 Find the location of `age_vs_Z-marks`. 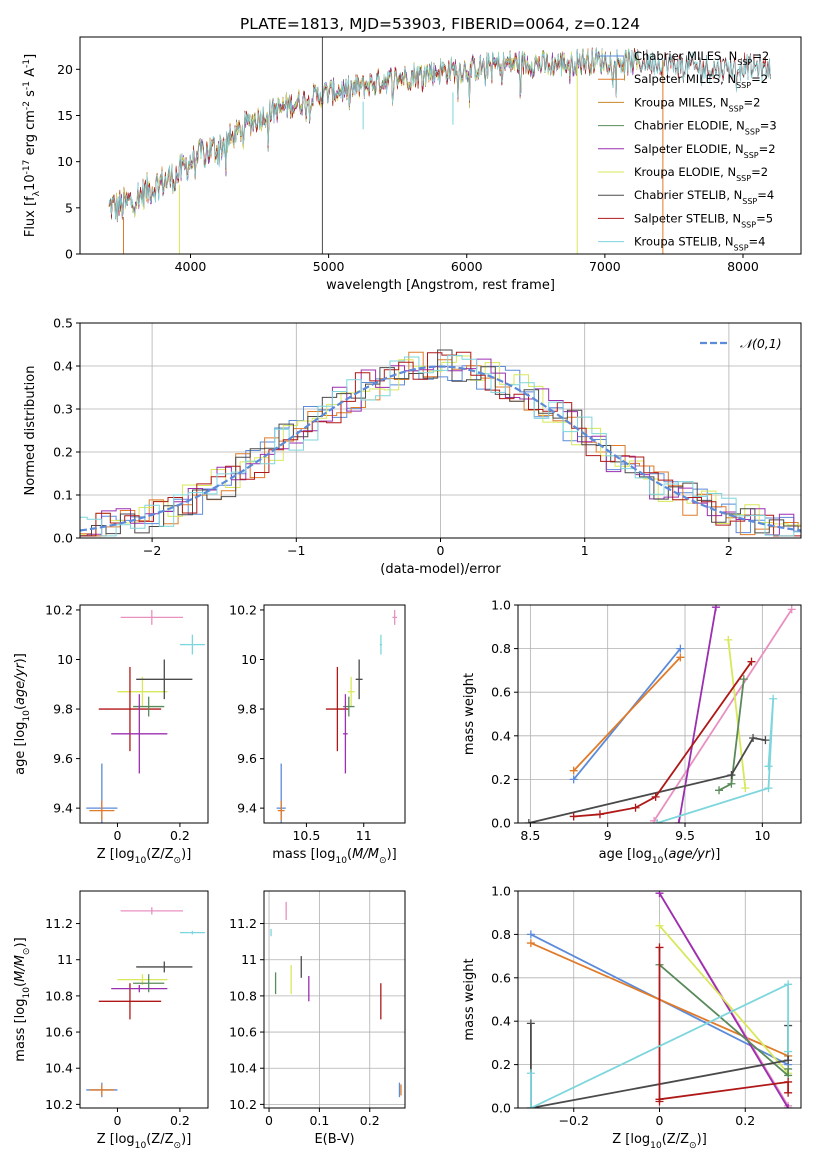

age_vs_Z-marks is located at coordinates (145, 716).